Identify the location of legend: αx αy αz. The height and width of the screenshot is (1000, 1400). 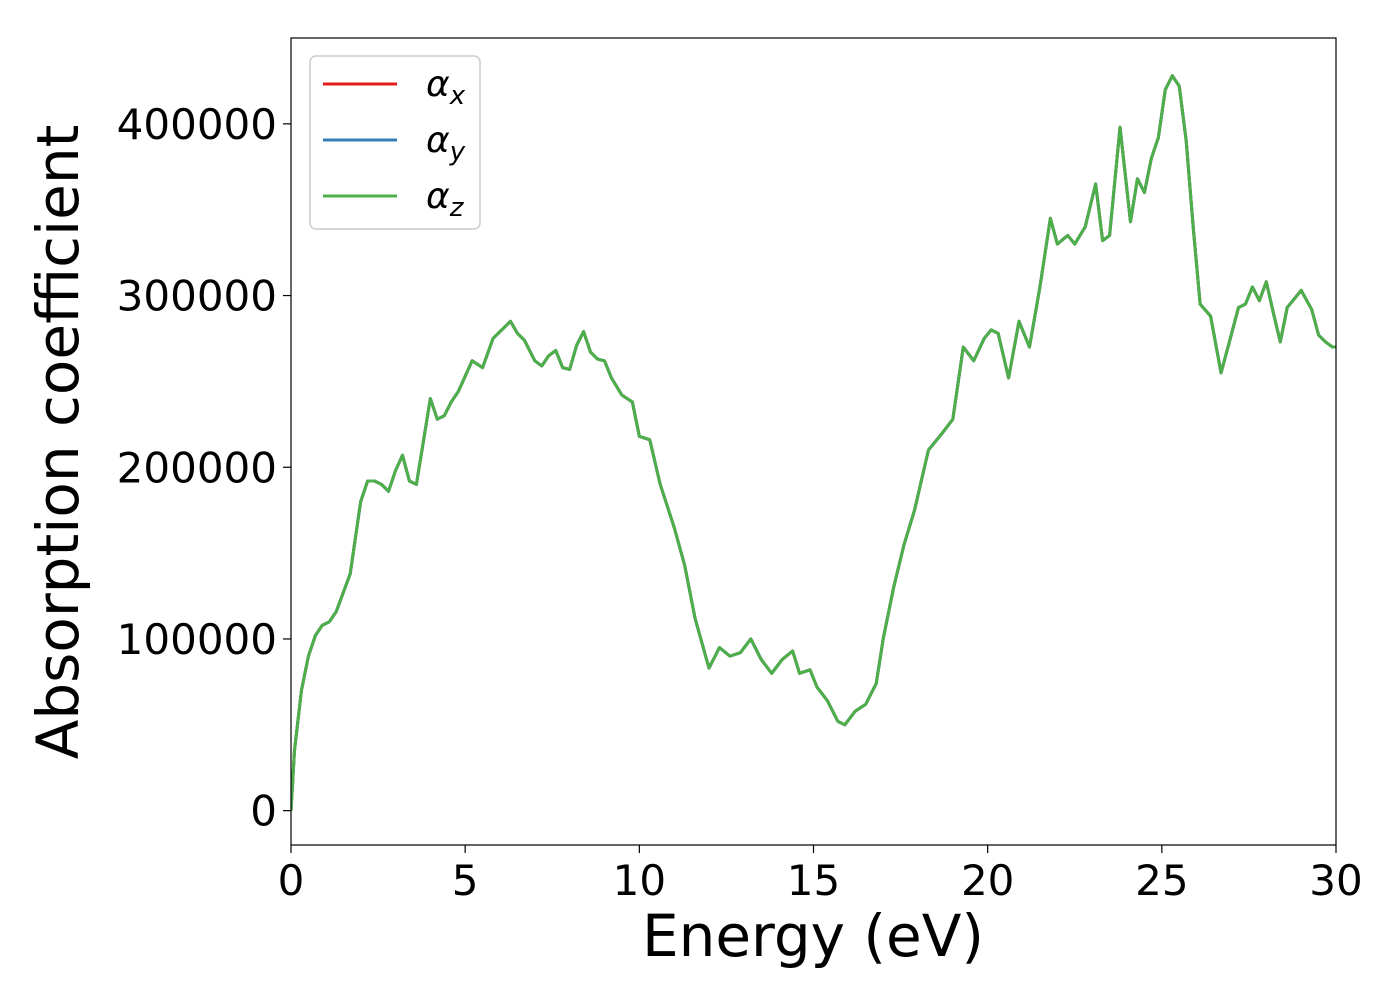
(395, 142).